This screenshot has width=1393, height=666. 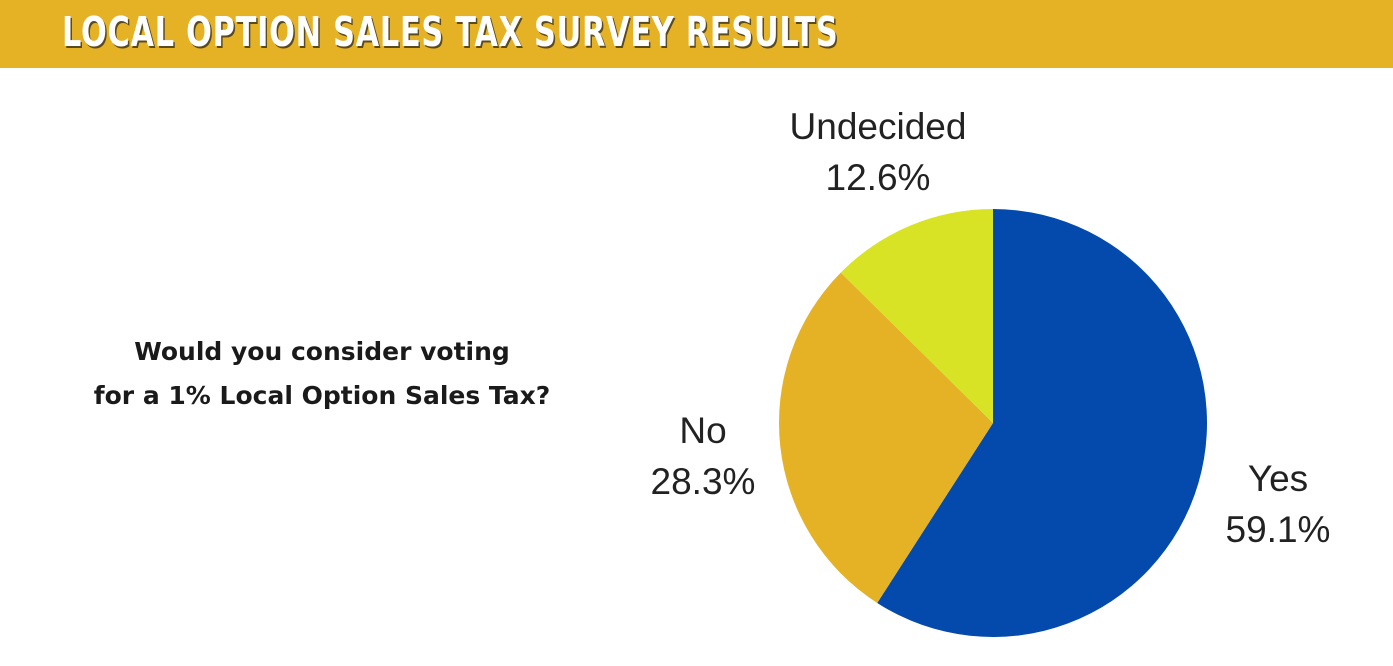 I want to click on slice-label-no: No, so click(x=702, y=430).